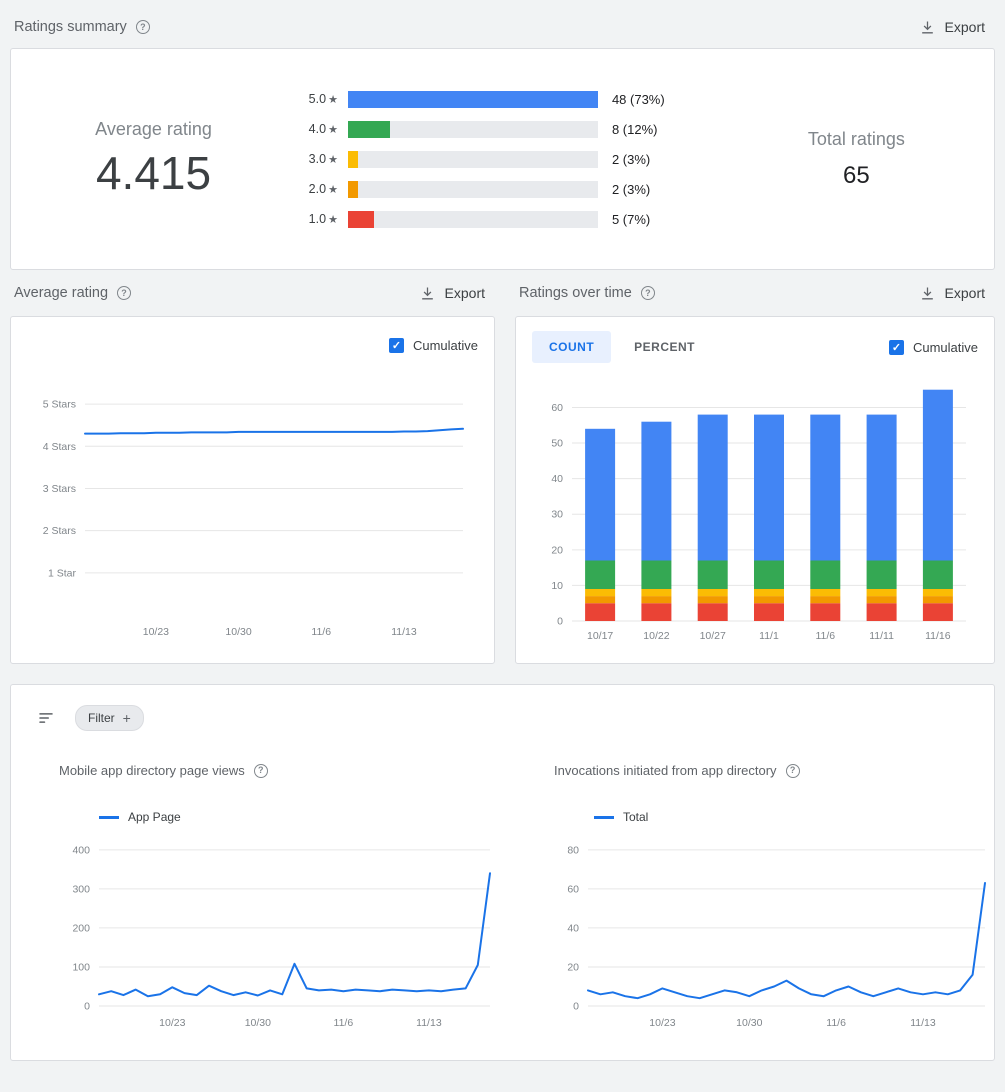 The height and width of the screenshot is (1092, 1005). I want to click on legend-label: App Page, so click(154, 817).